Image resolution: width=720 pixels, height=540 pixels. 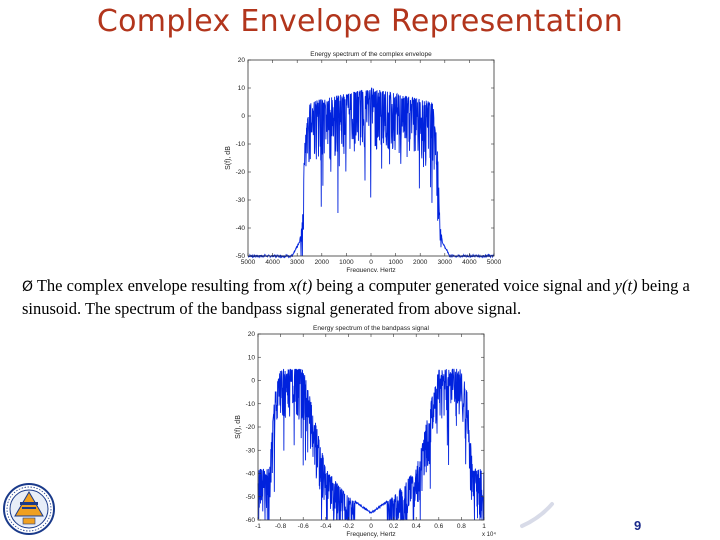 What do you see at coordinates (537, 515) in the screenshot?
I see `decorative-swoosh` at bounding box center [537, 515].